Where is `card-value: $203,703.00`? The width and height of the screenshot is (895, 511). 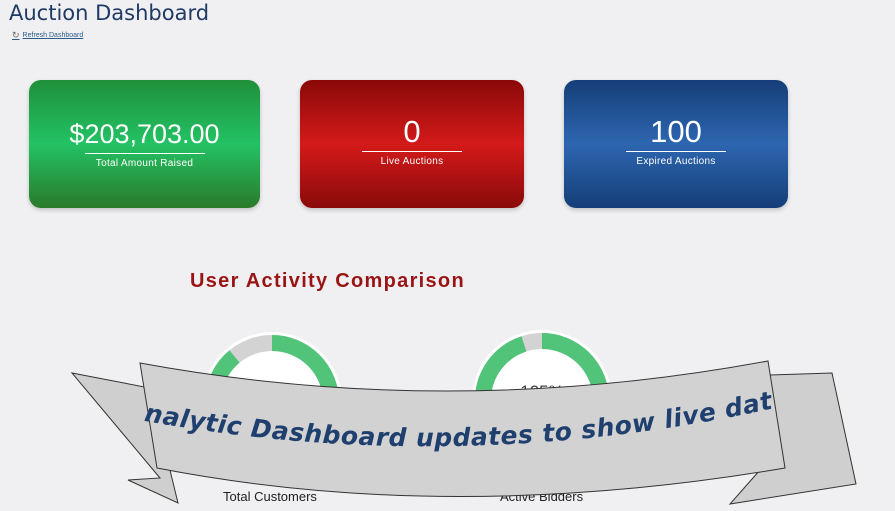
card-value: $203,703.00 is located at coordinates (144, 134).